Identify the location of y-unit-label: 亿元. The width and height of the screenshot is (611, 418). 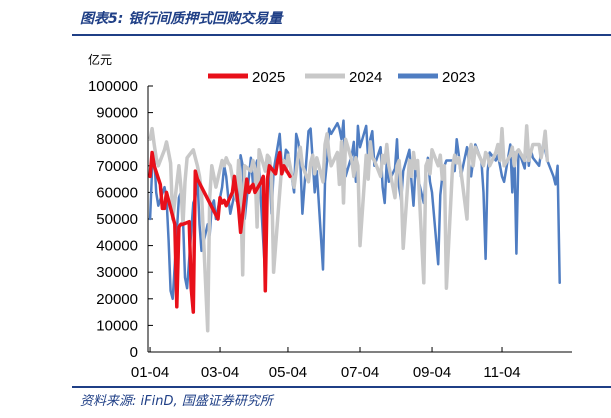
(100, 59).